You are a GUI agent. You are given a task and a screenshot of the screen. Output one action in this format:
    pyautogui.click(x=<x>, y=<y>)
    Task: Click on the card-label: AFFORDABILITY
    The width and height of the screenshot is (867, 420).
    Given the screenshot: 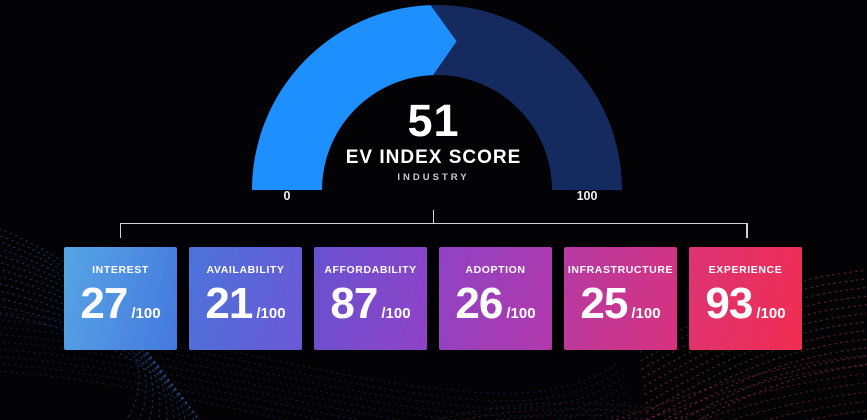 What is the action you would take?
    pyautogui.click(x=370, y=270)
    